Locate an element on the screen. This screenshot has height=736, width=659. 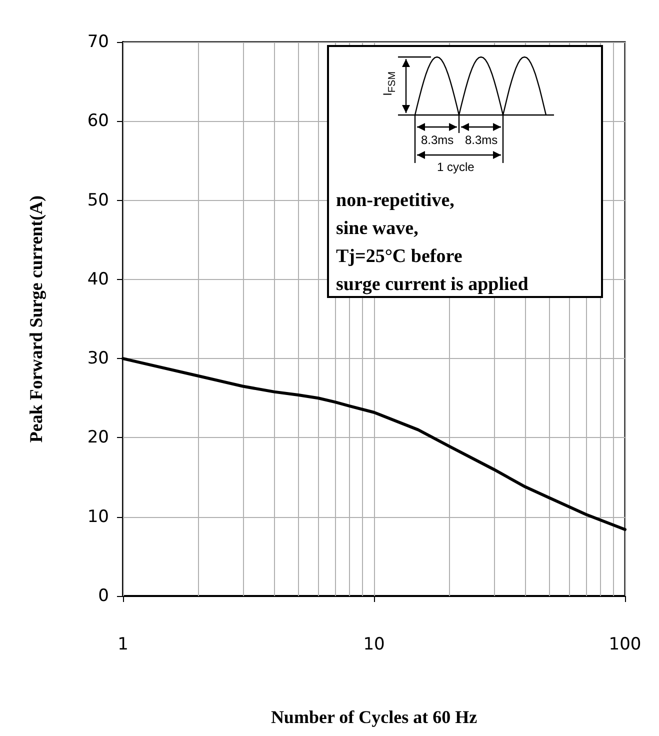
annotation: 1 cycle is located at coordinates (455, 167).